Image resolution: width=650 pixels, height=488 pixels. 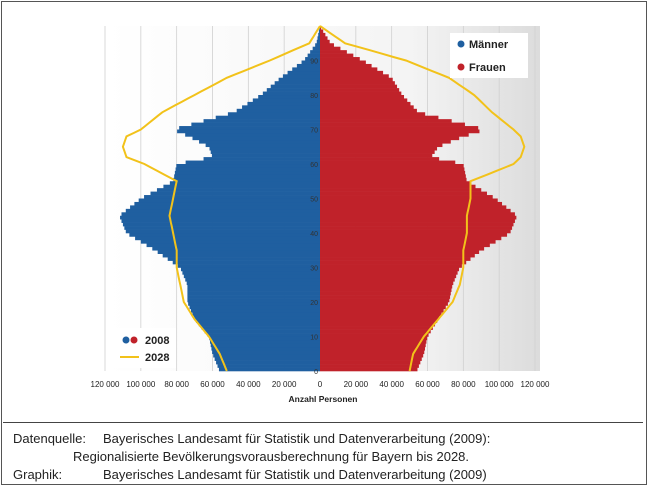 What do you see at coordinates (314, 96) in the screenshot?
I see `y-tick-label-80: 80` at bounding box center [314, 96].